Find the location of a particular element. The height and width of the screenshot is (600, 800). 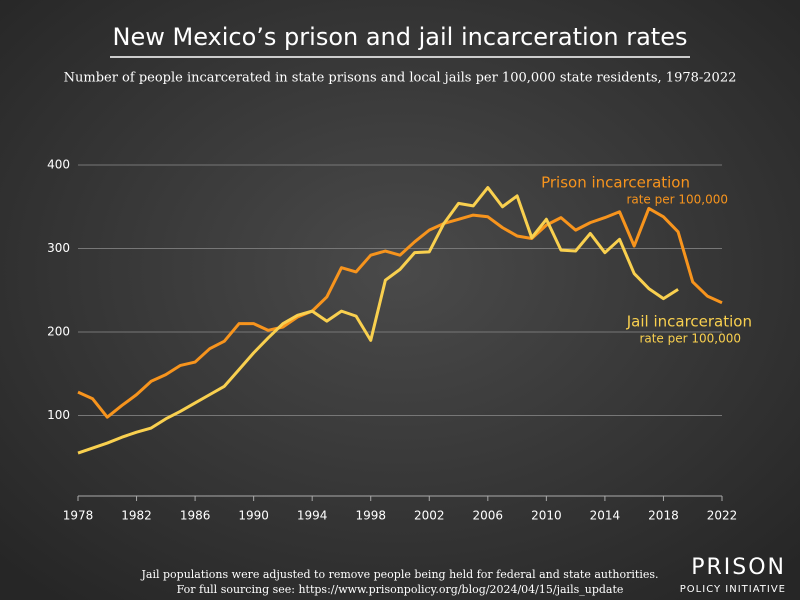

x-tick-label: 2006 is located at coordinates (488, 516).